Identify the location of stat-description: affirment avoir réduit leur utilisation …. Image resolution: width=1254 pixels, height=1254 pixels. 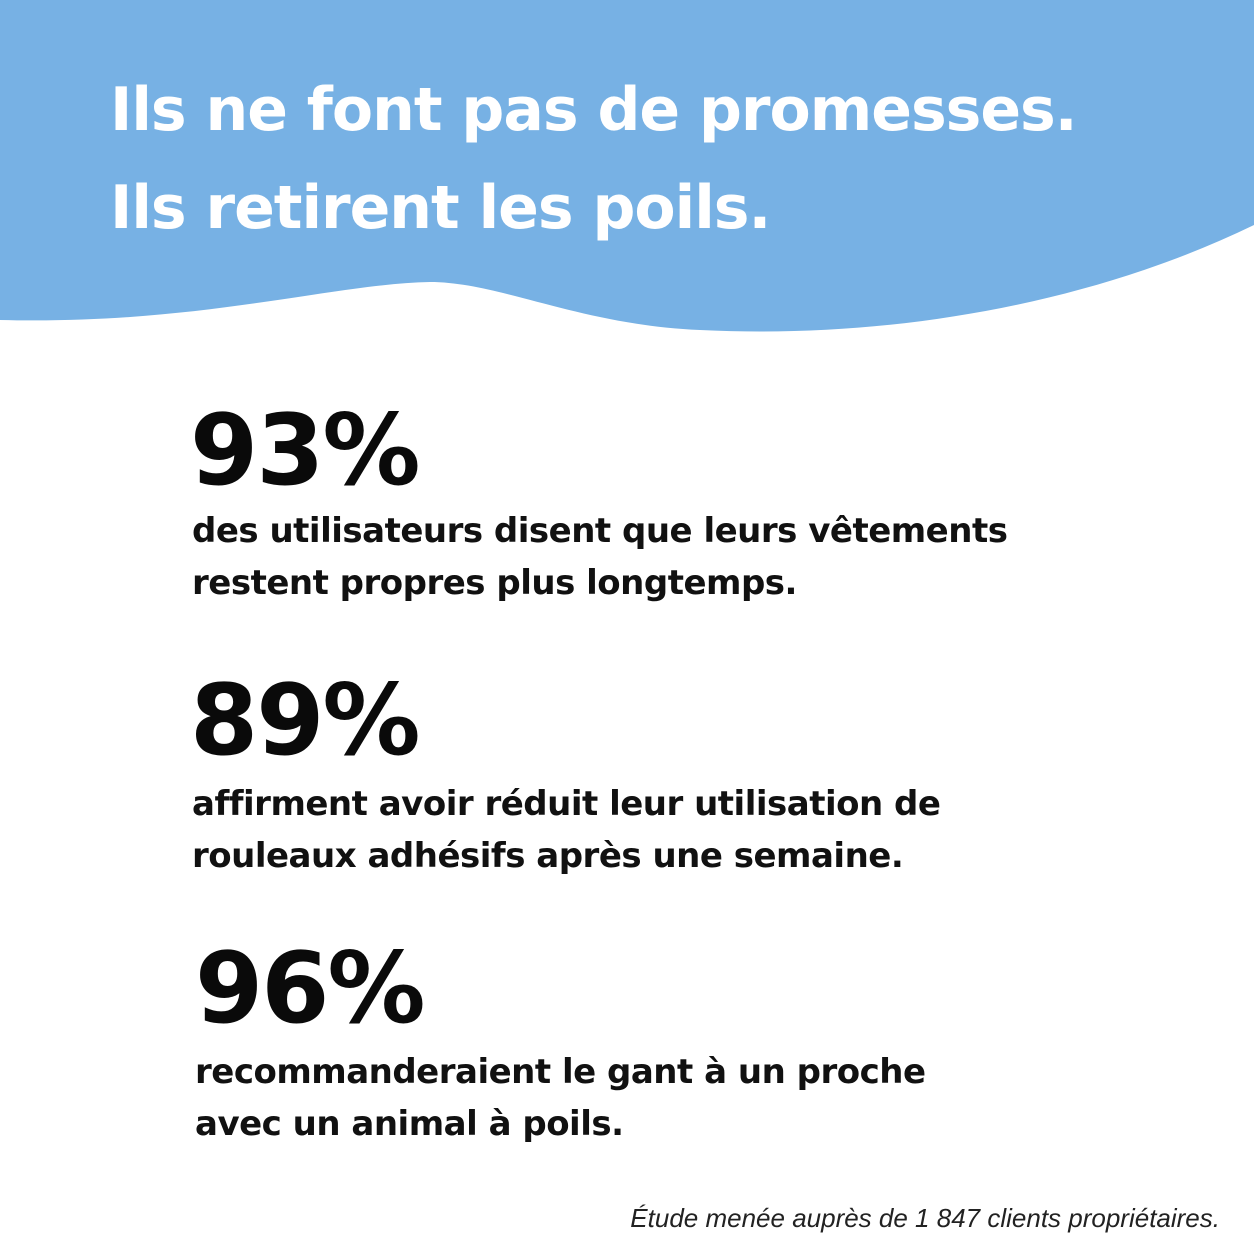
(566, 804).